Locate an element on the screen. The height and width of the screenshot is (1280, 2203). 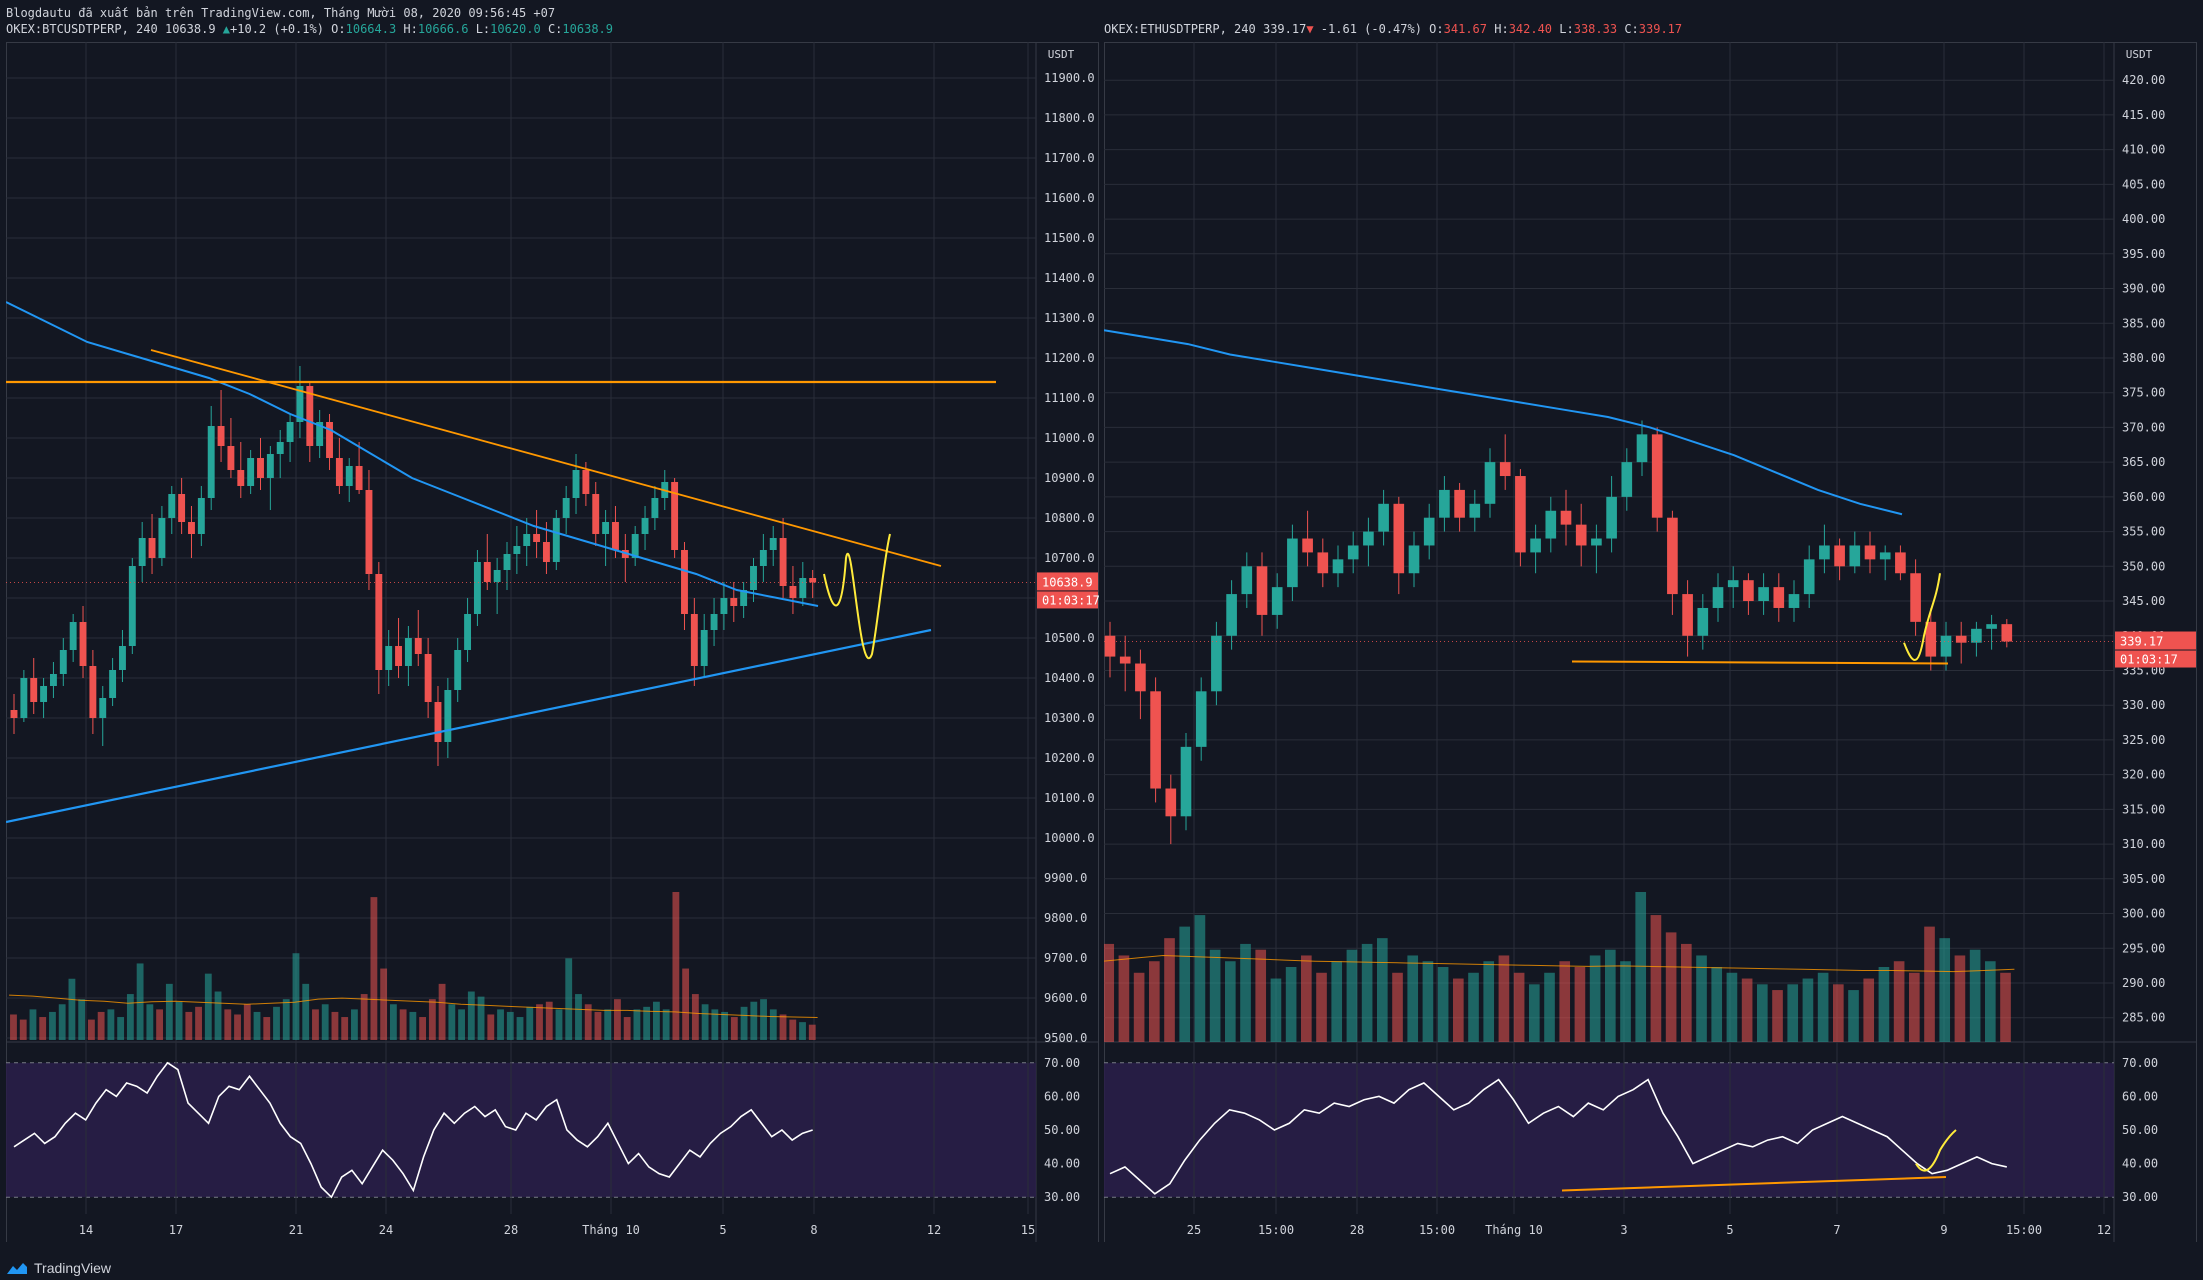
price-tick-label: 345.00 is located at coordinates (2143, 601).